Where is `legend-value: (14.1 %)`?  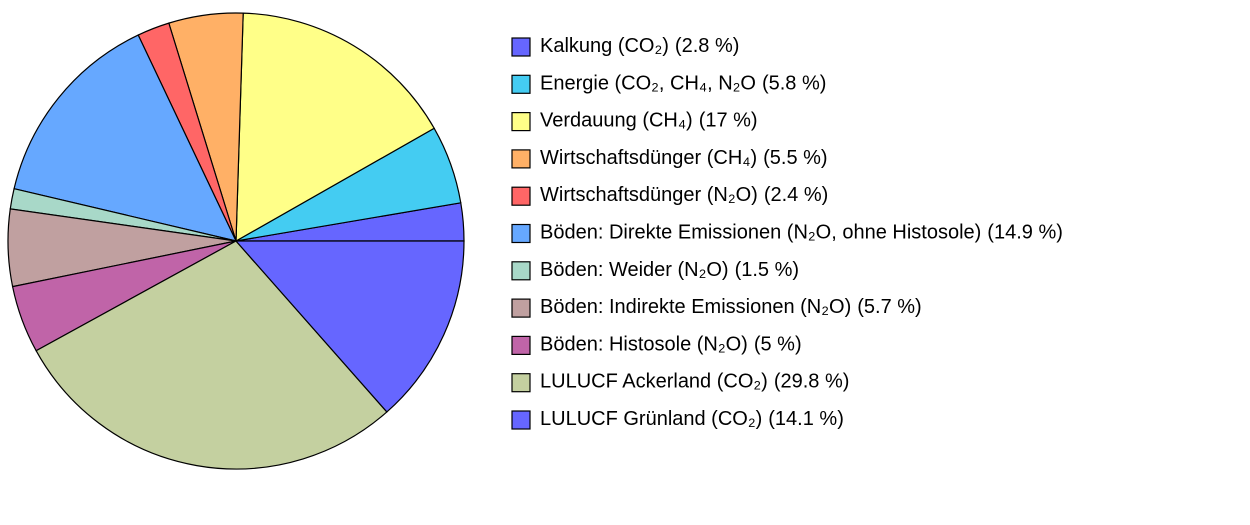 legend-value: (14.1 %) is located at coordinates (806, 419).